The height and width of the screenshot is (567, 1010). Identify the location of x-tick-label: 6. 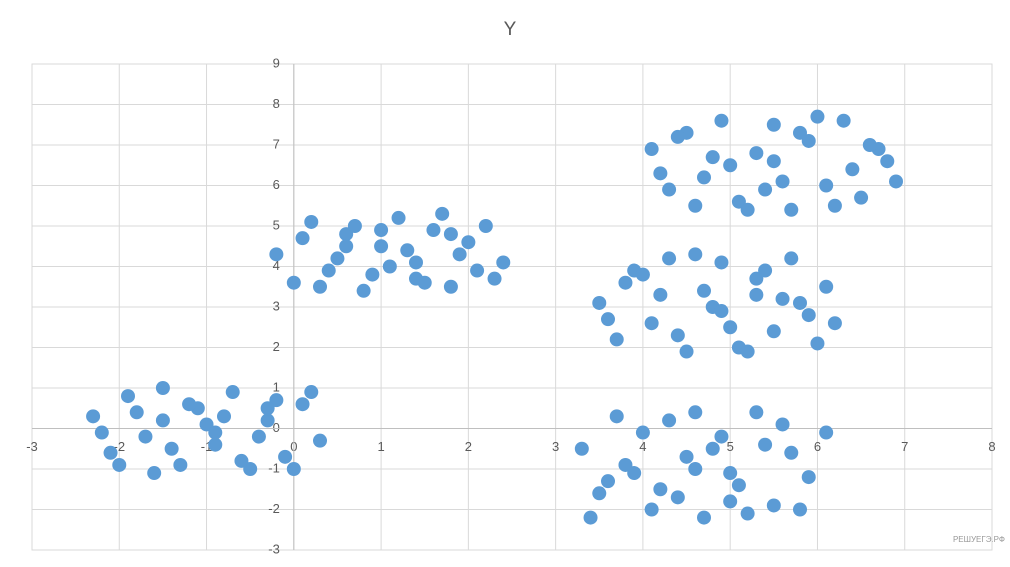
(817, 446).